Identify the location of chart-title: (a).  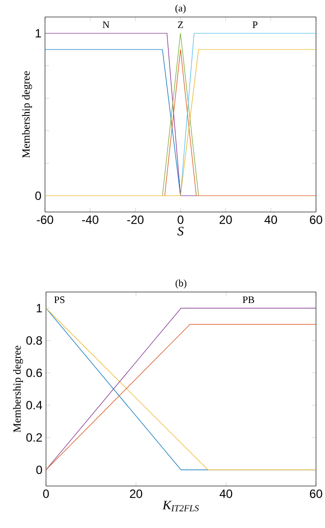
(180, 9).